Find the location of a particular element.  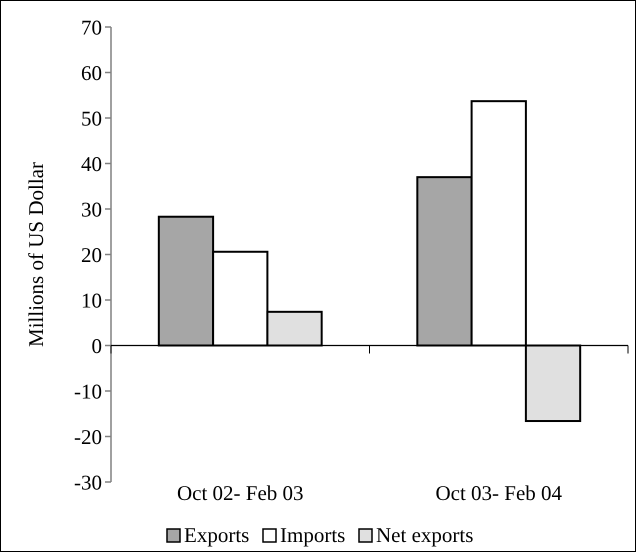

y-tick-label: 60 is located at coordinates (91, 72).